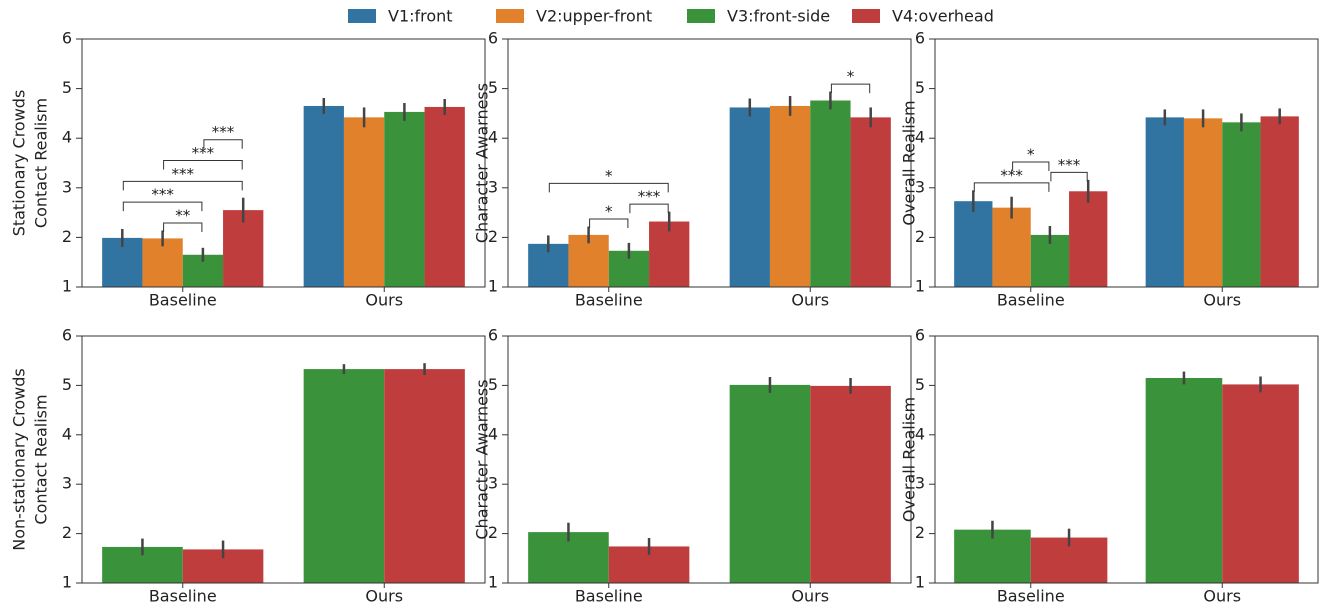 Image resolution: width=1330 pixels, height=609 pixels. I want to click on significance-label: **, so click(183, 216).